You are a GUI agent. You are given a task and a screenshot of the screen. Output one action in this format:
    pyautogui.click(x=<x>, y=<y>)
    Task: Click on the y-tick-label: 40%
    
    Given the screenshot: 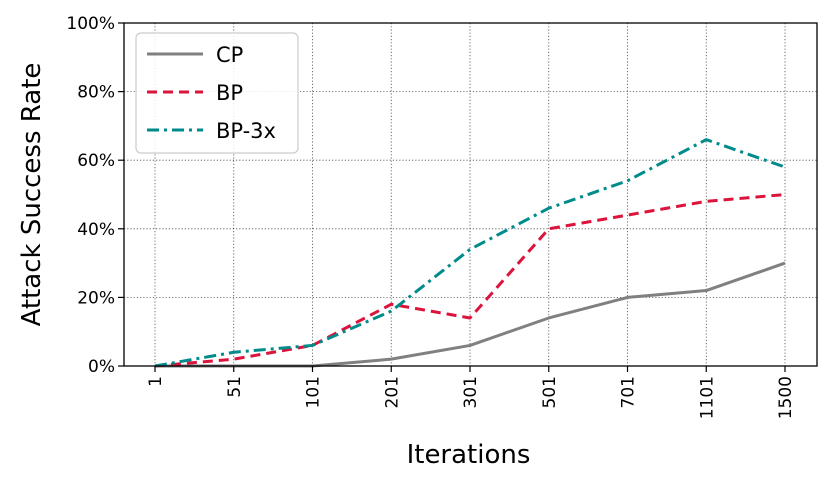 What is the action you would take?
    pyautogui.click(x=96, y=230)
    